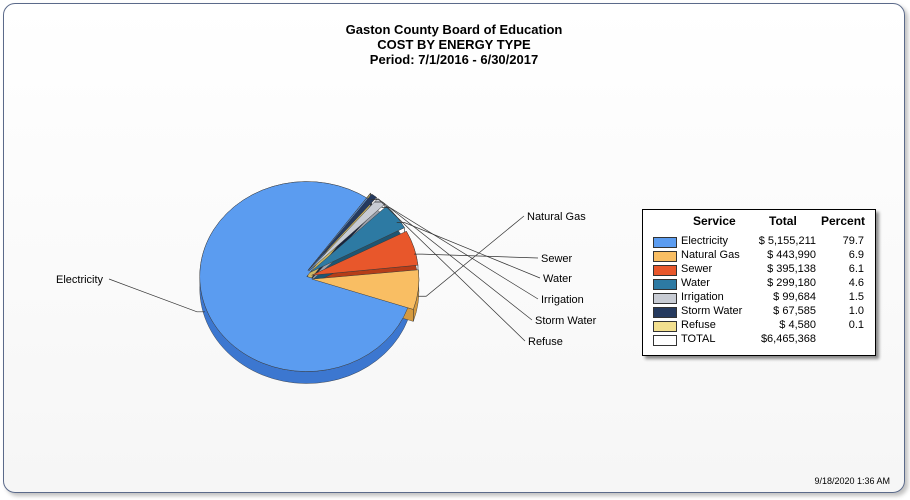 Image resolution: width=910 pixels, height=500 pixels. Describe the element at coordinates (545, 342) in the screenshot. I see `slice-label: Refuse` at that location.